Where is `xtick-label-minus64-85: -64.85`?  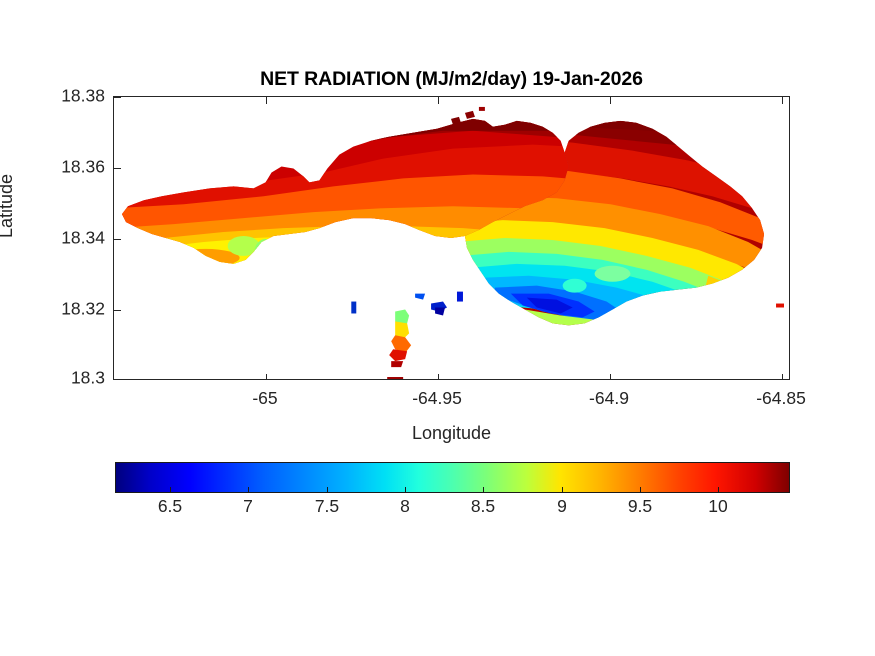 xtick-label-minus64-85: -64.85 is located at coordinates (781, 398).